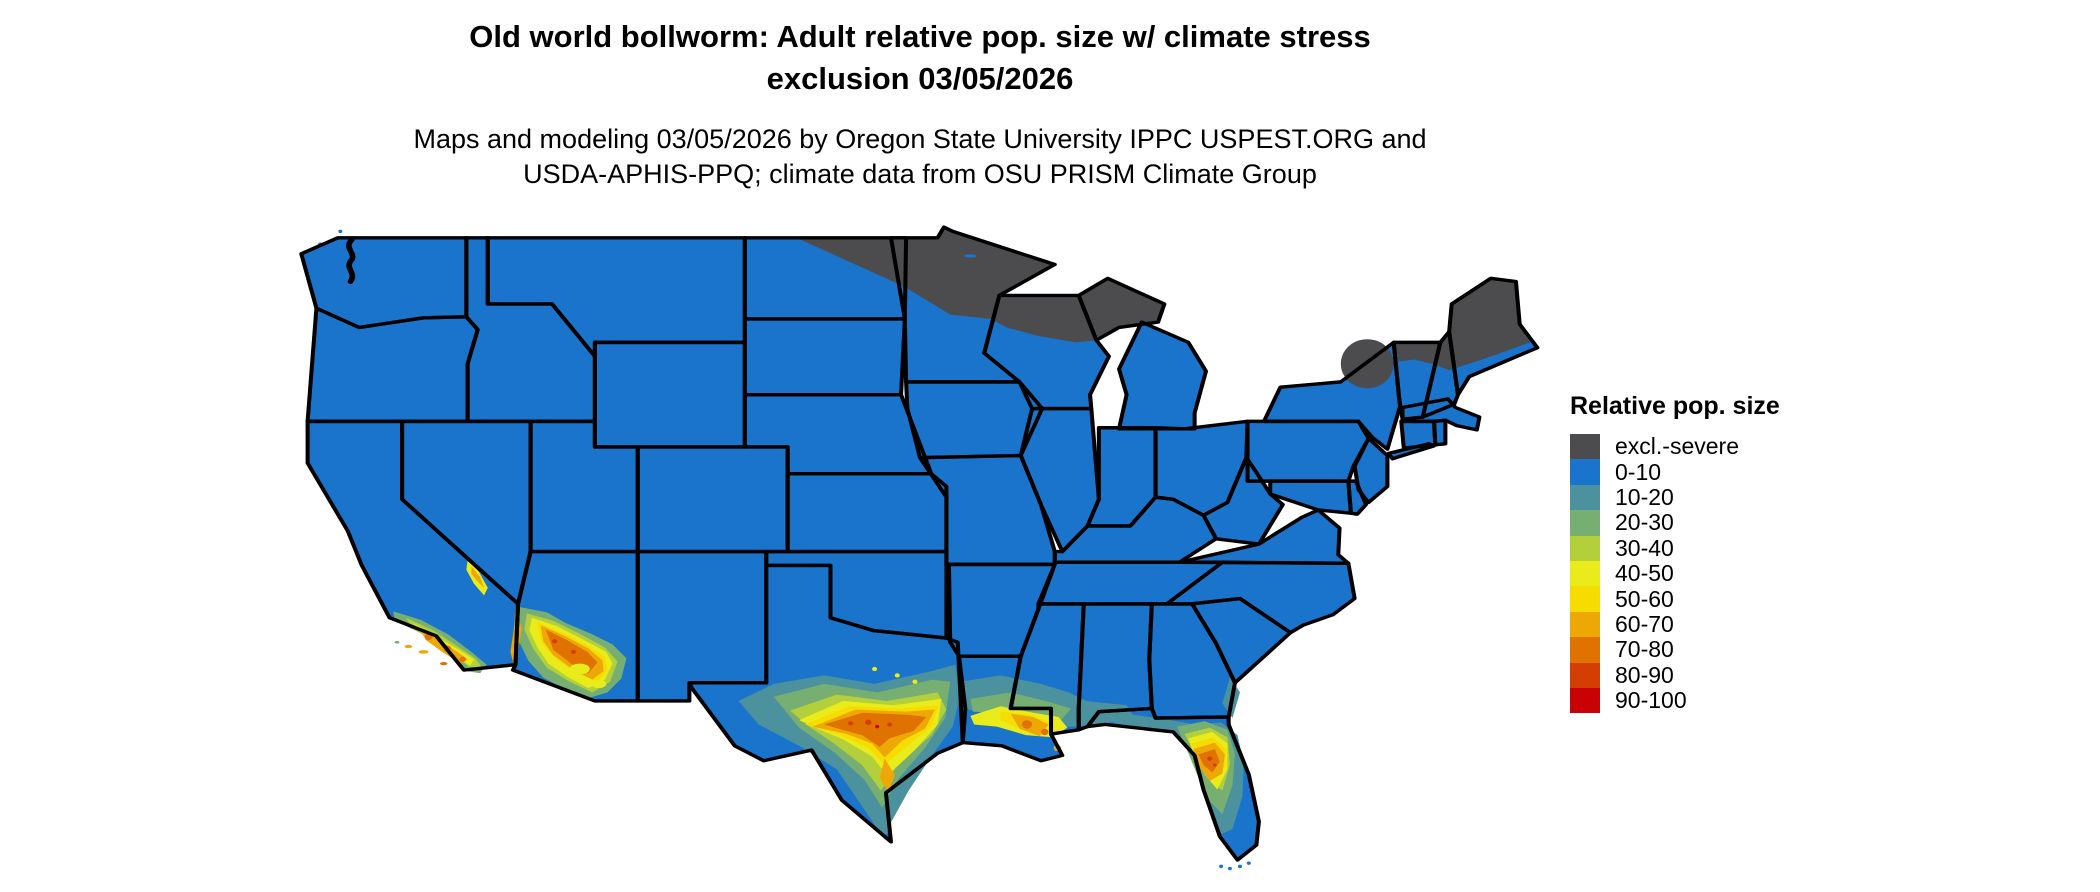 This screenshot has width=2100, height=892. I want to click on legend-label: 50-60, so click(1644, 598).